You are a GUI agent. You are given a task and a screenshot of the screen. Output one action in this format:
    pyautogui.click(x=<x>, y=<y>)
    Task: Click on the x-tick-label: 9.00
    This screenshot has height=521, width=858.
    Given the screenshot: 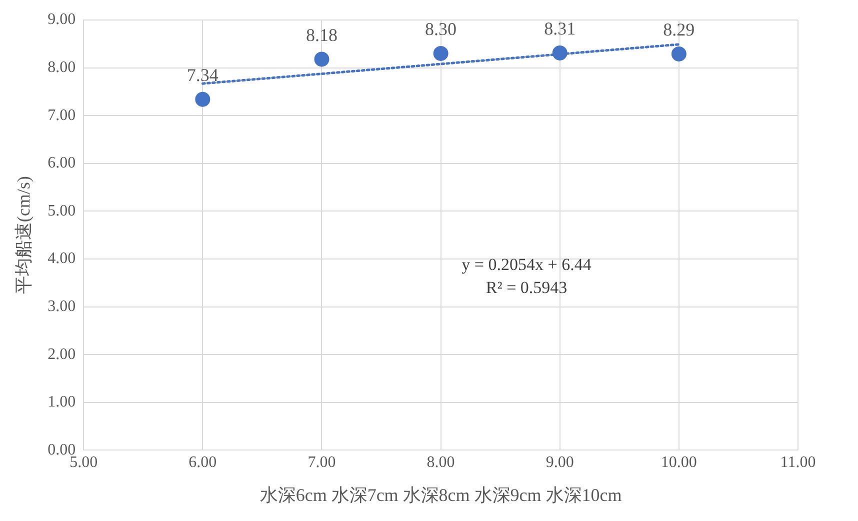 What is the action you would take?
    pyautogui.click(x=560, y=463)
    